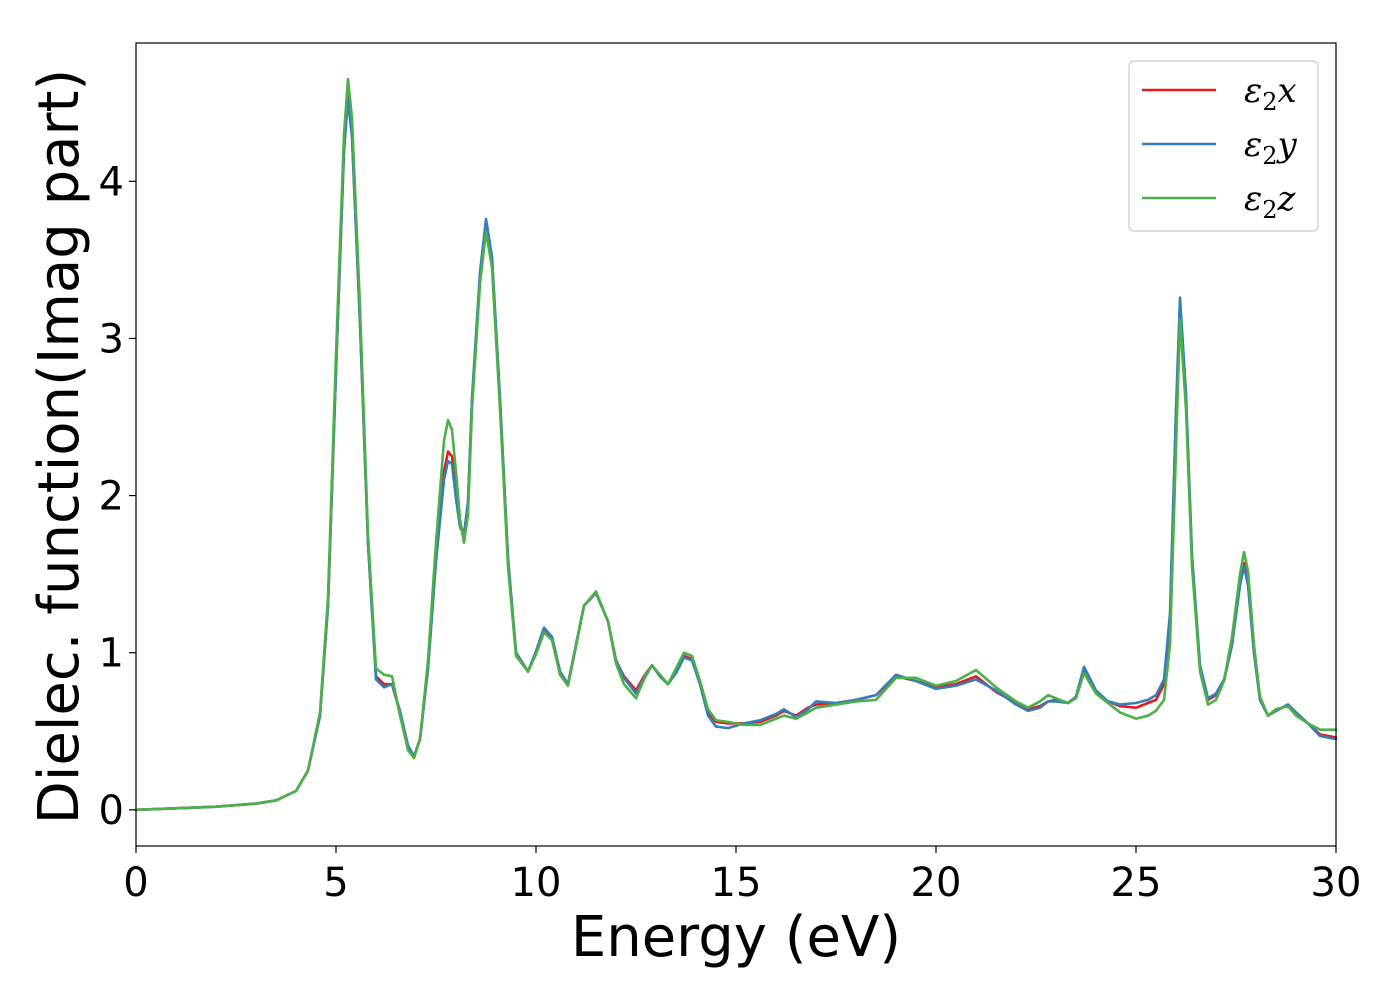 The image size is (1400, 1000). What do you see at coordinates (1270, 93) in the screenshot?
I see `legend-label-x: ε2x` at bounding box center [1270, 93].